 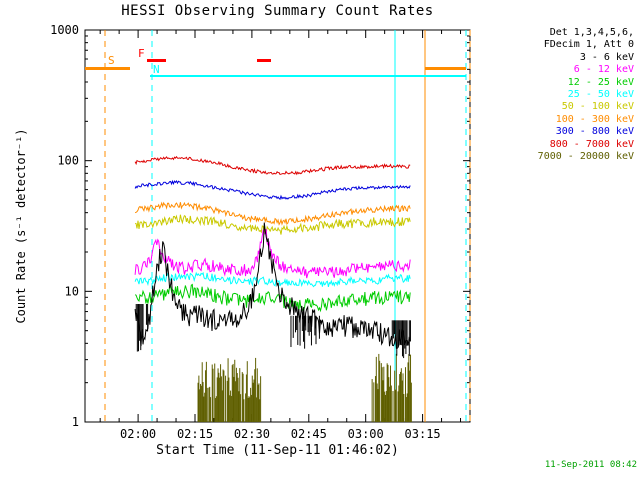 I want to click on x-axis-label: Start Time (11-Sep-11 01:46:02), so click(x=277, y=450).